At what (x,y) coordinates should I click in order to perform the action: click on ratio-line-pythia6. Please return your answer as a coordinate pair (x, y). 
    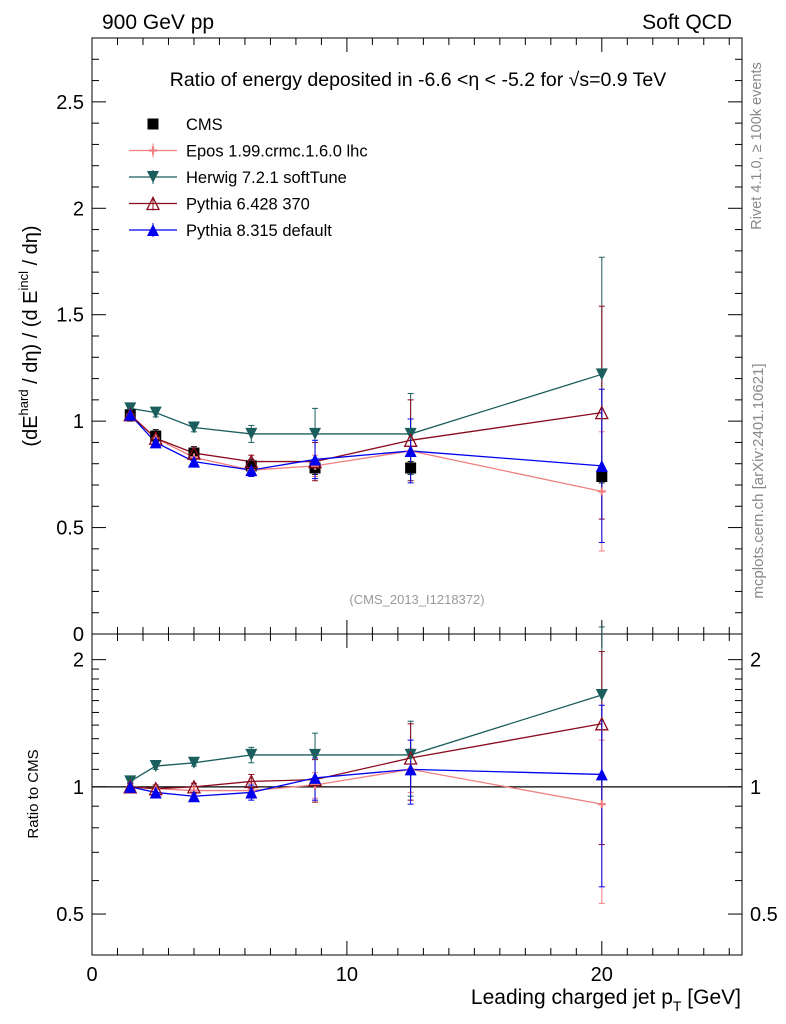
    Looking at the image, I should click on (366, 756).